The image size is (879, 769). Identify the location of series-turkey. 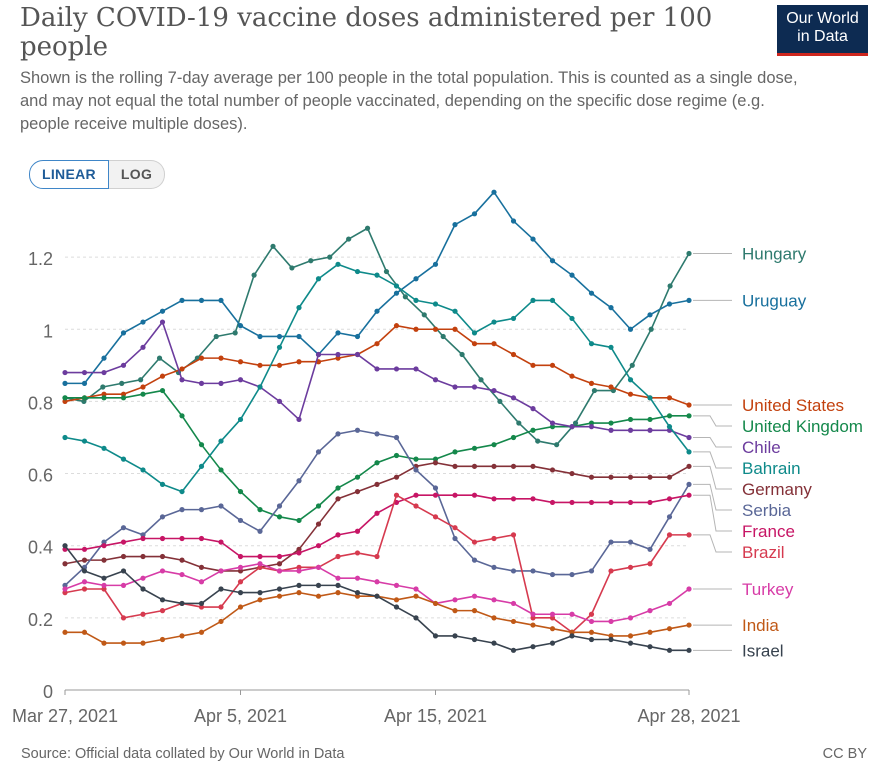
(377, 593).